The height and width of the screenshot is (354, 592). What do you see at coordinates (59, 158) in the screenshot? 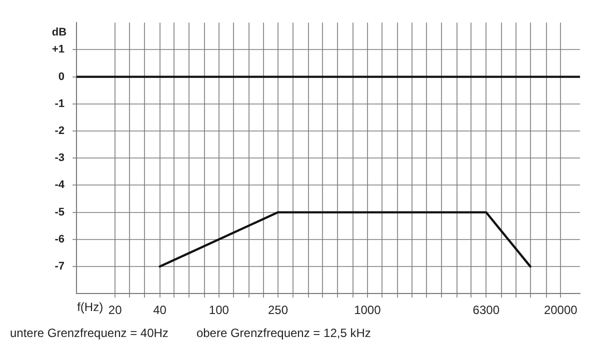
I see `y-tick-label: -3` at bounding box center [59, 158].